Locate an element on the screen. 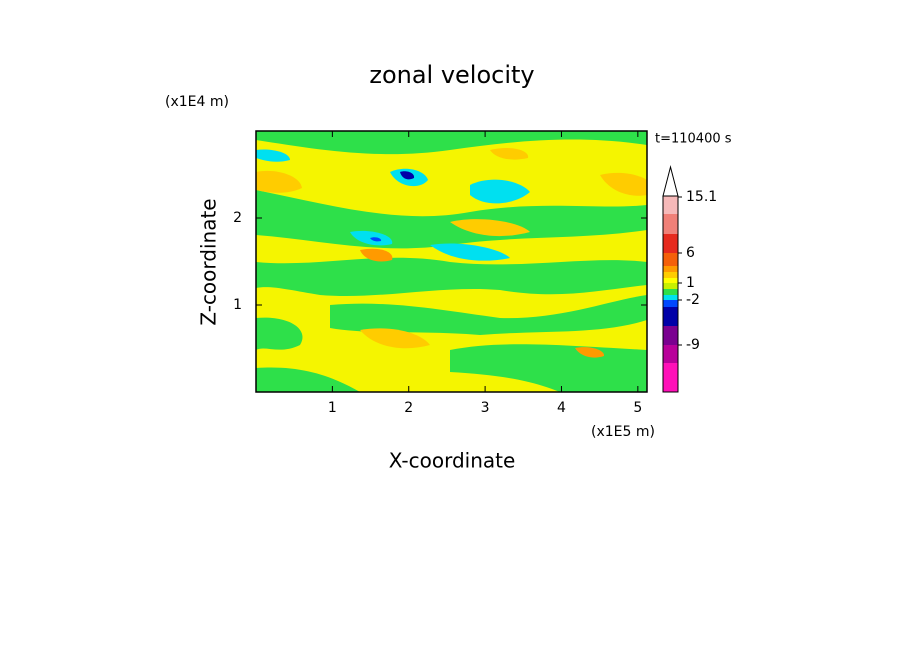  x-tick-label: 1 is located at coordinates (332, 408).